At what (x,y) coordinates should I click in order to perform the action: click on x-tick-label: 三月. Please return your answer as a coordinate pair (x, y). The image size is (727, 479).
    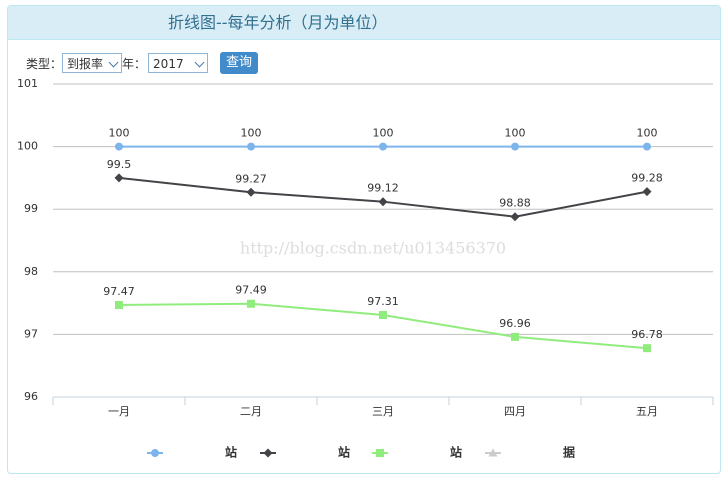
    Looking at the image, I should click on (383, 411).